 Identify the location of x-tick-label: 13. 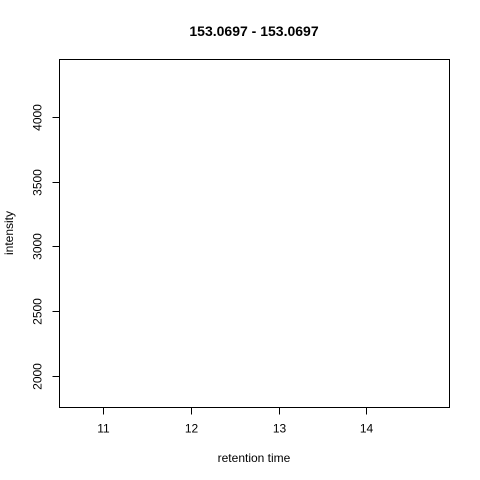
(280, 429).